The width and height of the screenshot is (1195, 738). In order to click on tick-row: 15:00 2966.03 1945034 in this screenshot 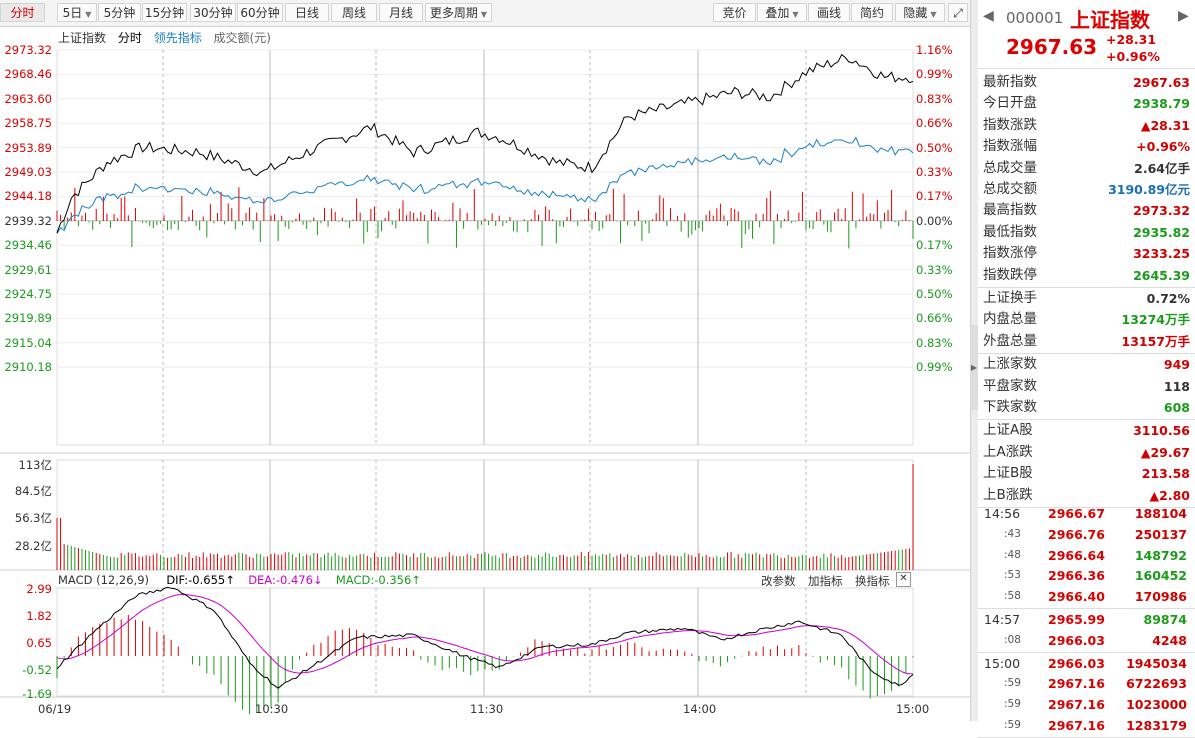, I will do `click(1086, 663)`.